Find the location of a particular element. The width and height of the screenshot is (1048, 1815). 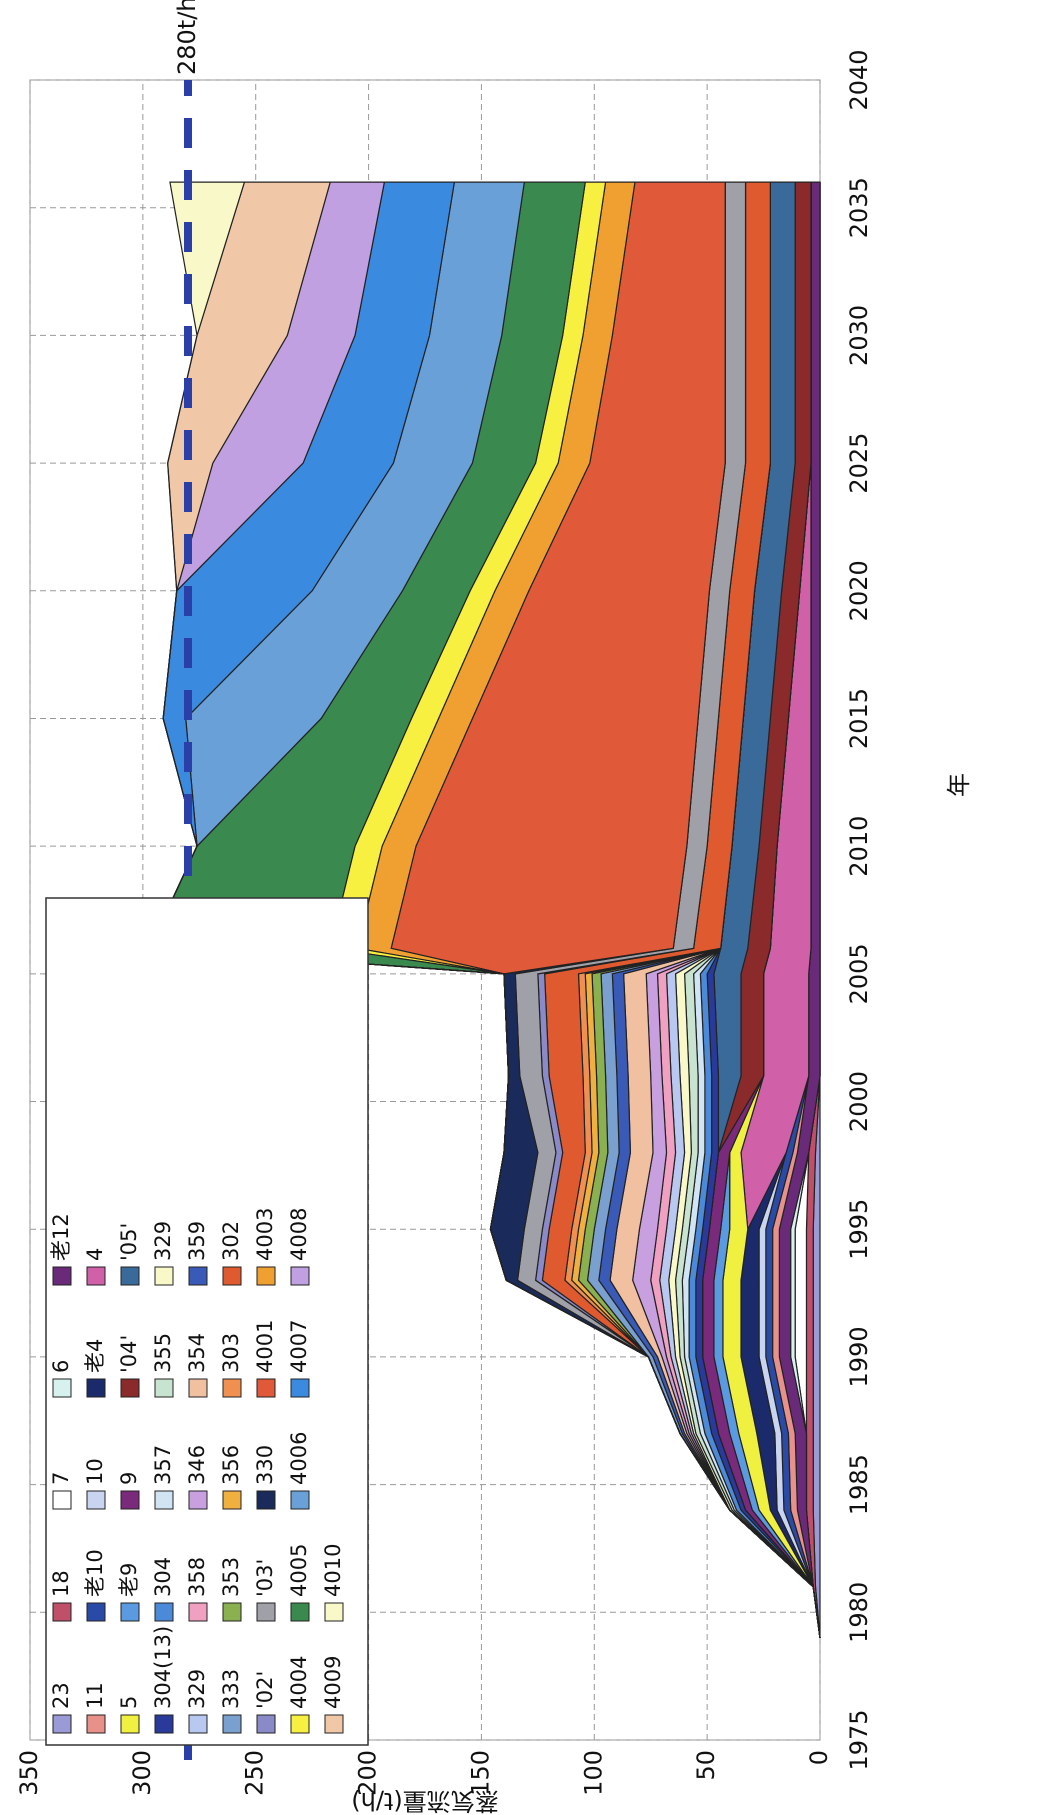

x-tick-label: 2020 is located at coordinates (859, 590).